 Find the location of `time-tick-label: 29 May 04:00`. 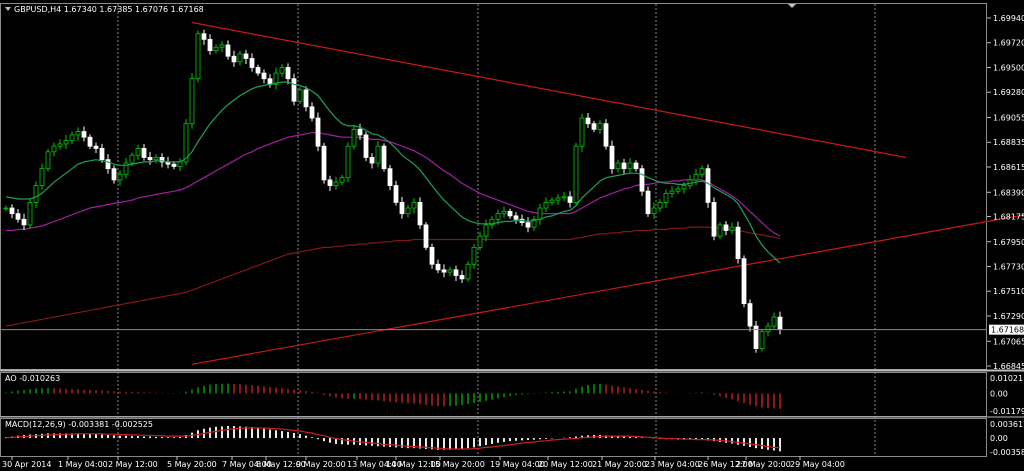

time-tick-label: 29 May 04:00 is located at coordinates (817, 464).